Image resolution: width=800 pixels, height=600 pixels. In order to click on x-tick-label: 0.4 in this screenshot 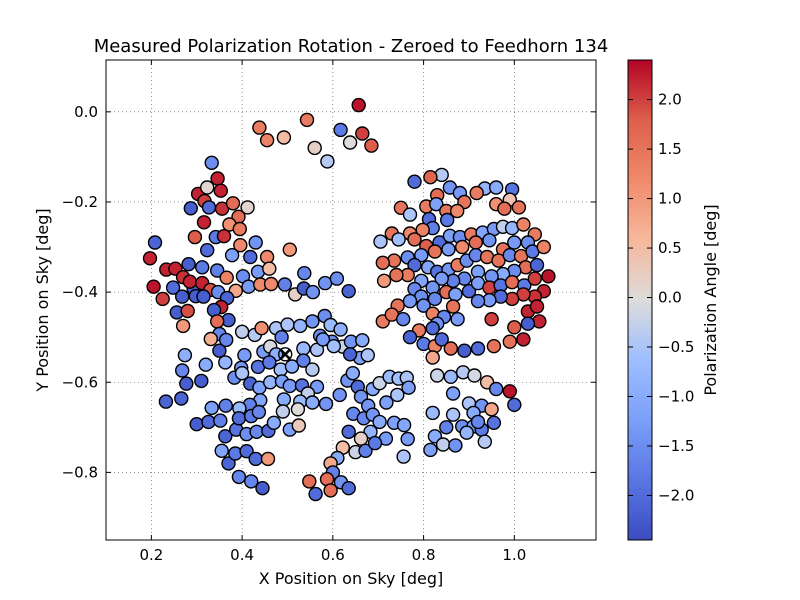, I will do `click(242, 555)`.